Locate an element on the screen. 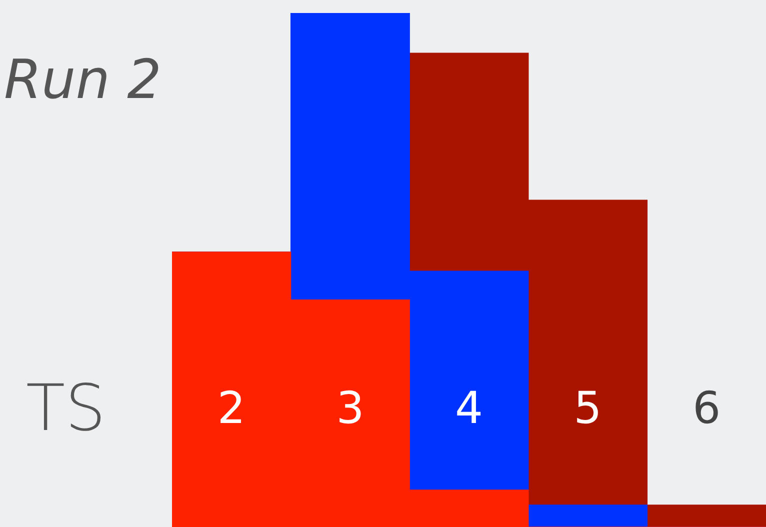  x-tick-label: 5 is located at coordinates (588, 408).